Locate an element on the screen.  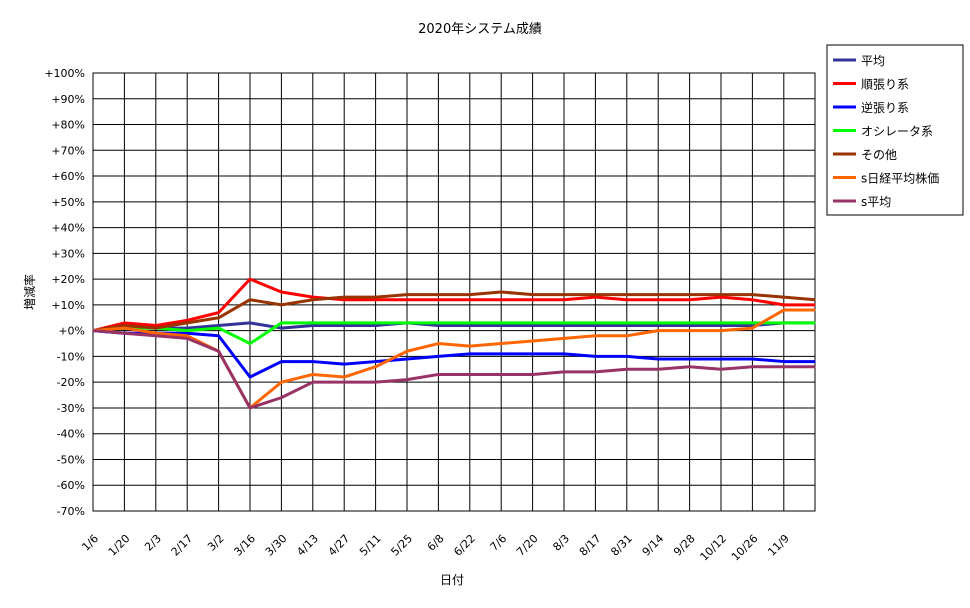
y-tick-label: -40% is located at coordinates (71, 434).